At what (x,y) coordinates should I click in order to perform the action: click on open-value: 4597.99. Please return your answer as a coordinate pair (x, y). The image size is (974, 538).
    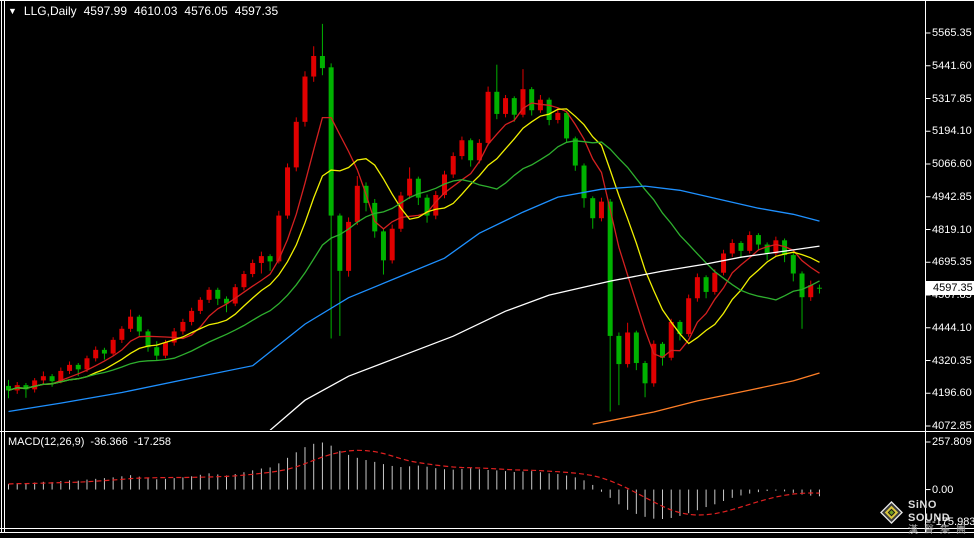
    Looking at the image, I should click on (105, 11).